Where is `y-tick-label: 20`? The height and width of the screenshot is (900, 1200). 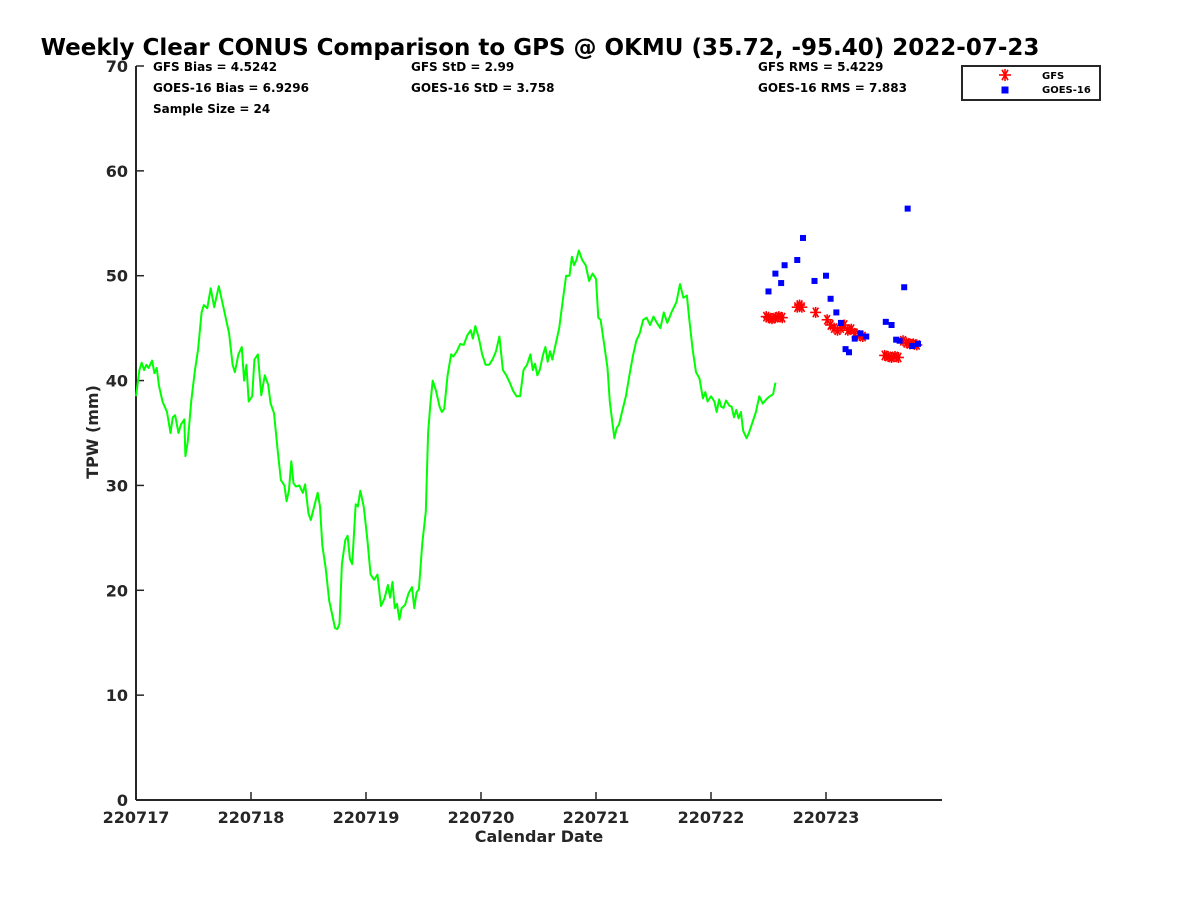 y-tick-label: 20 is located at coordinates (117, 590).